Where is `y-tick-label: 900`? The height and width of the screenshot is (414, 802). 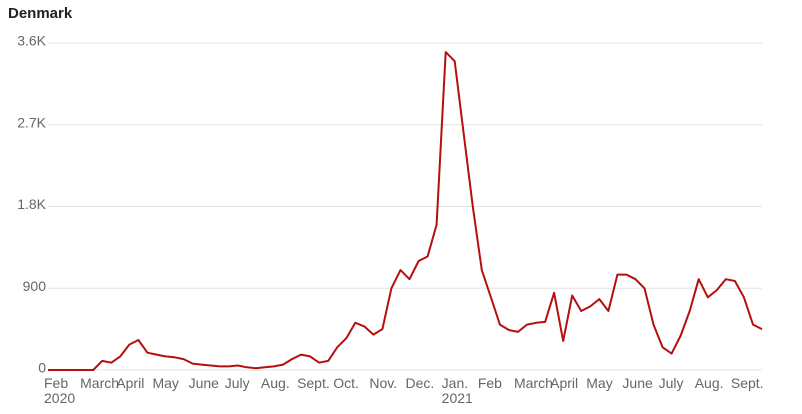 y-tick-label: 900 is located at coordinates (35, 286).